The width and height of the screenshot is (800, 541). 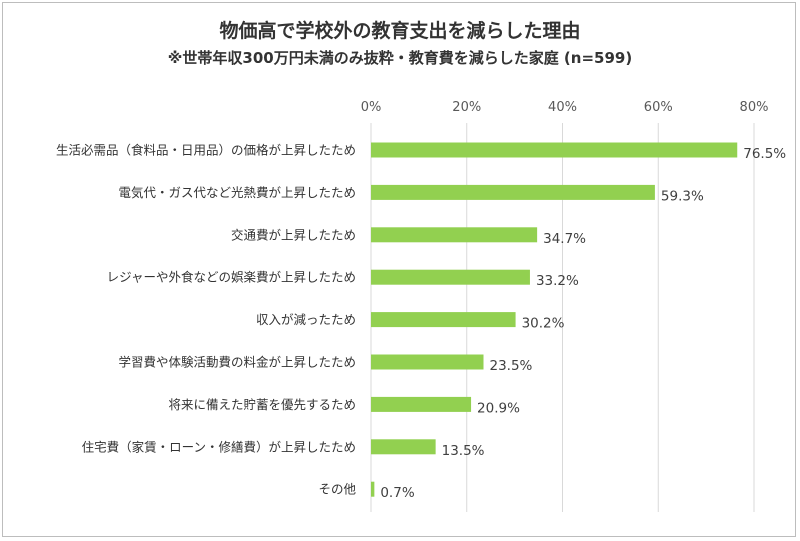 What do you see at coordinates (337, 489) in the screenshot?
I see `category-label: その他` at bounding box center [337, 489].